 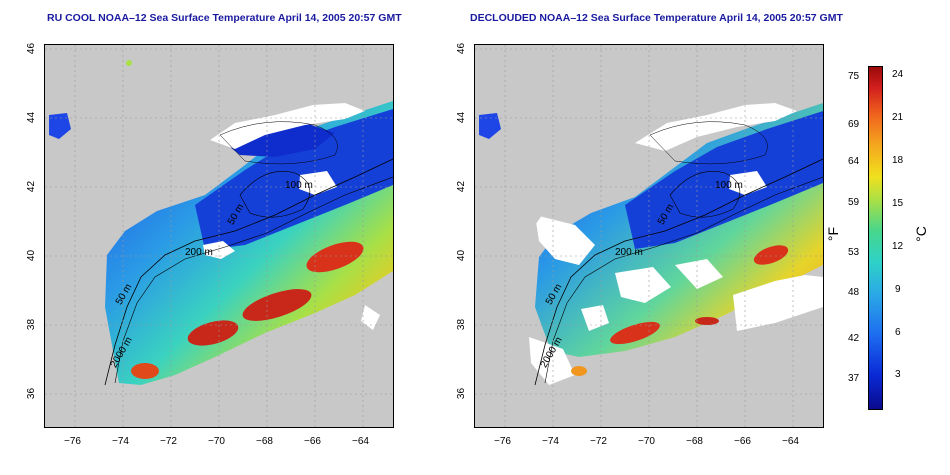 What do you see at coordinates (854, 292) in the screenshot?
I see `fahrenheit-tick-label: 48` at bounding box center [854, 292].